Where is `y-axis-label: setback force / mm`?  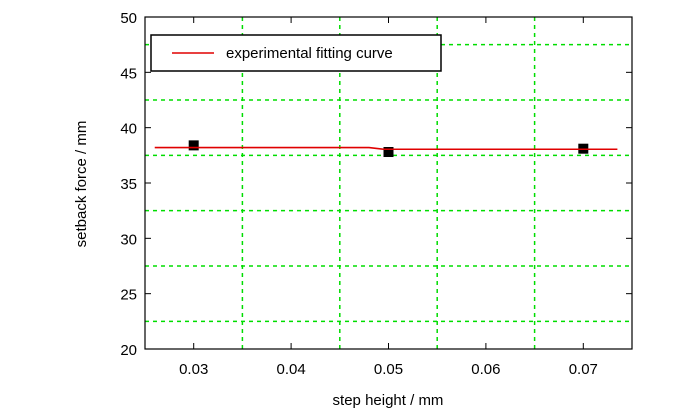
y-axis-label: setback force / mm is located at coordinates (81, 184).